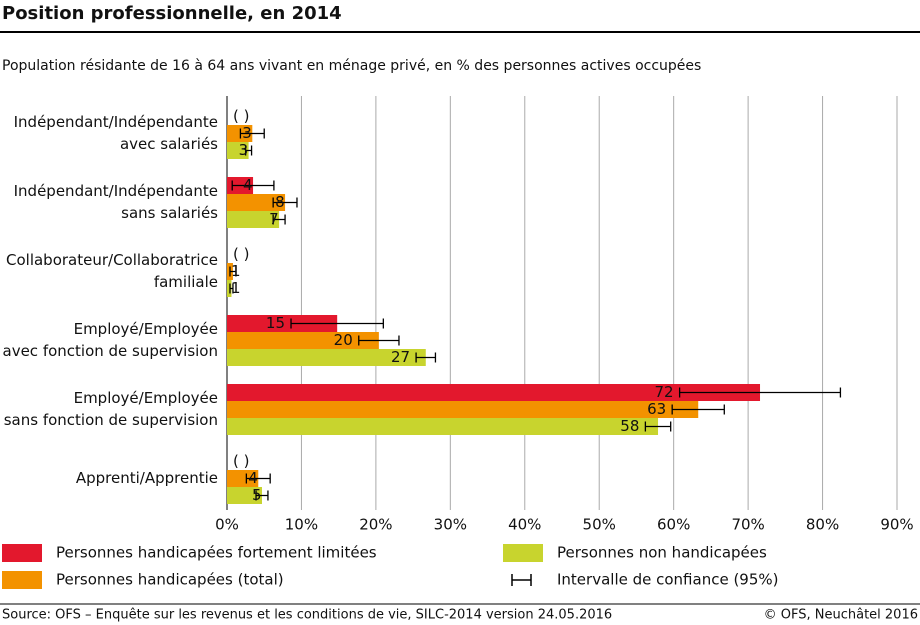 This screenshot has width=920, height=625. I want to click on y-tick-label: sans fonction de supervision, so click(111, 420).